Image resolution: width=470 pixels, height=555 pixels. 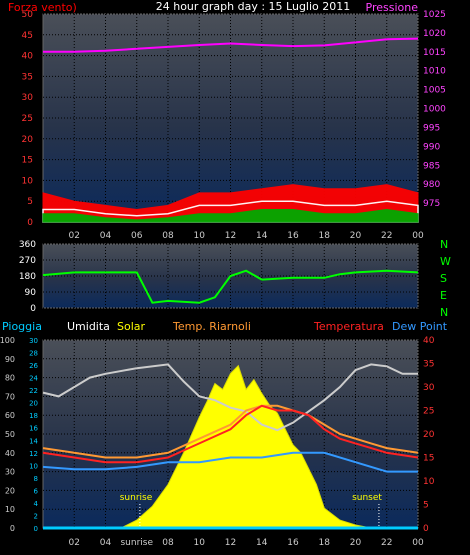 I want to click on wind-x-tick: 02, so click(x=74, y=236).